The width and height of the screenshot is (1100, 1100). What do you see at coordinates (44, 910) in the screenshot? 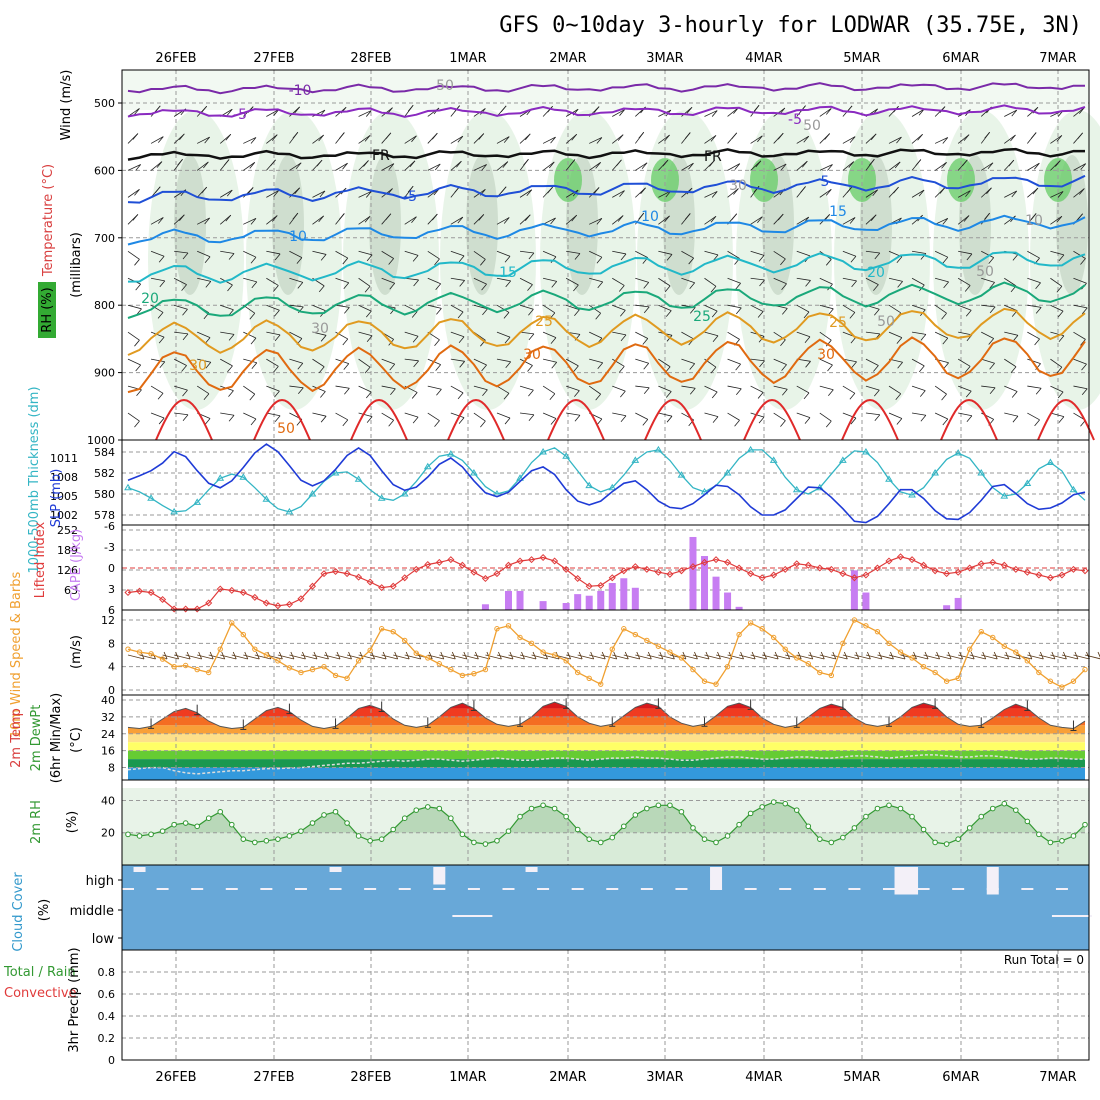
I see `cloud-unit-label: (%)` at bounding box center [44, 910].